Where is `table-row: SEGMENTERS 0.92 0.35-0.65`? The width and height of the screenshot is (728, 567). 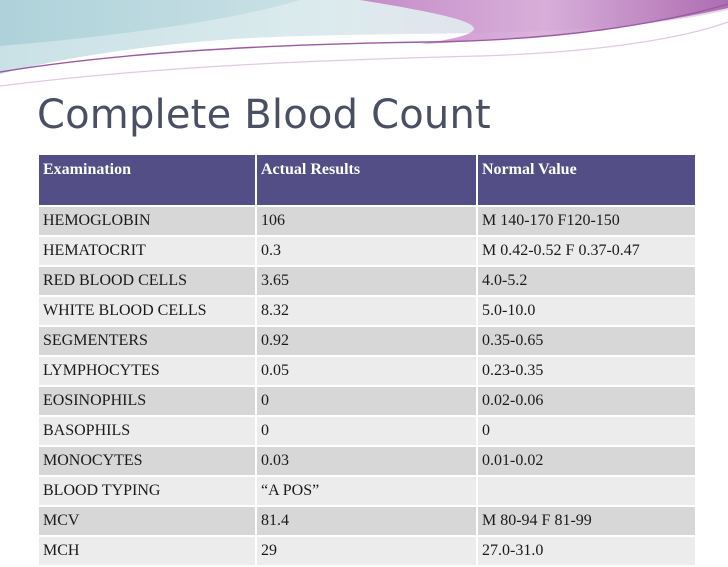
table-row: SEGMENTERS 0.92 0.35-0.65 is located at coordinates (367, 341).